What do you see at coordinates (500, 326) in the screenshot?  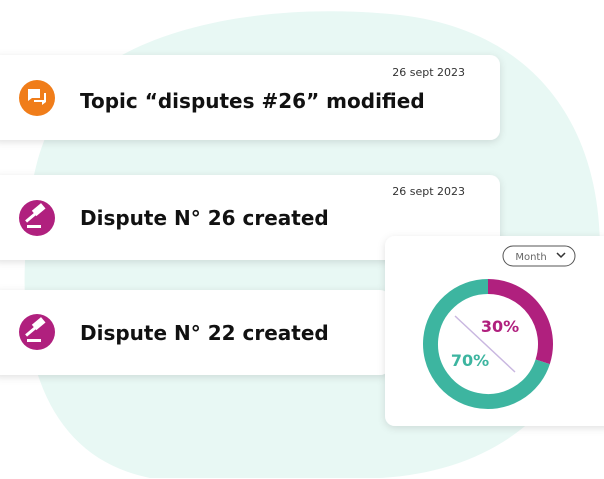 I see `value-label: 30%` at bounding box center [500, 326].